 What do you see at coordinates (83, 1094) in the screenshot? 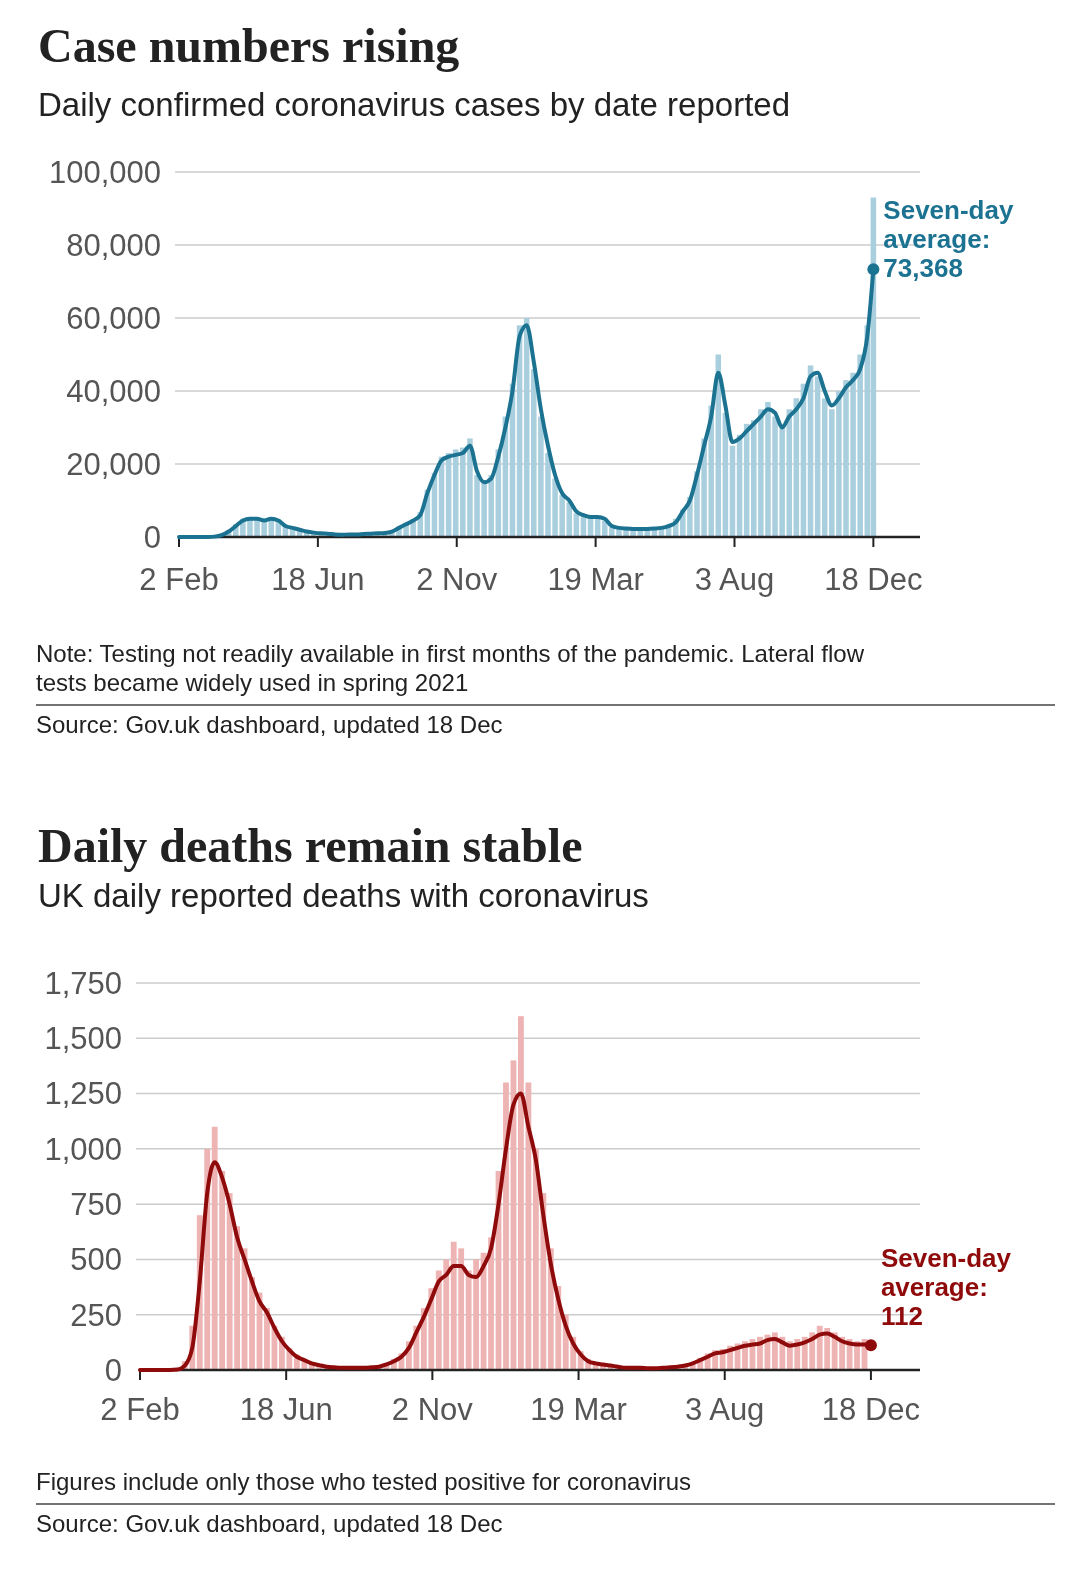
I see `y-tick-label: 1,250` at bounding box center [83, 1094].